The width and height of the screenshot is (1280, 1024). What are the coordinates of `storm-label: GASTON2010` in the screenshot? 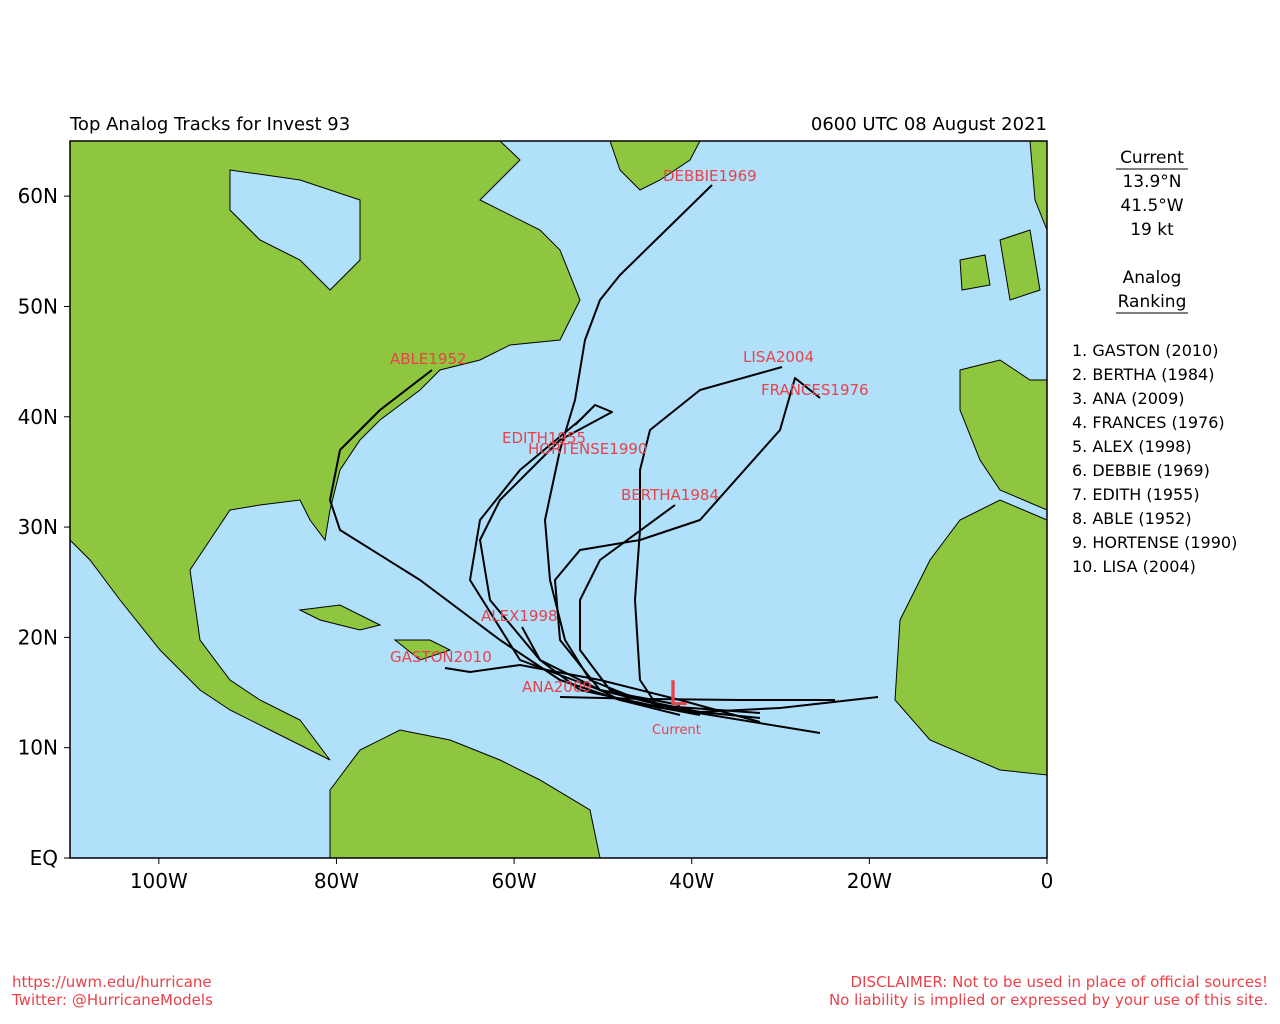 It's located at (441, 657).